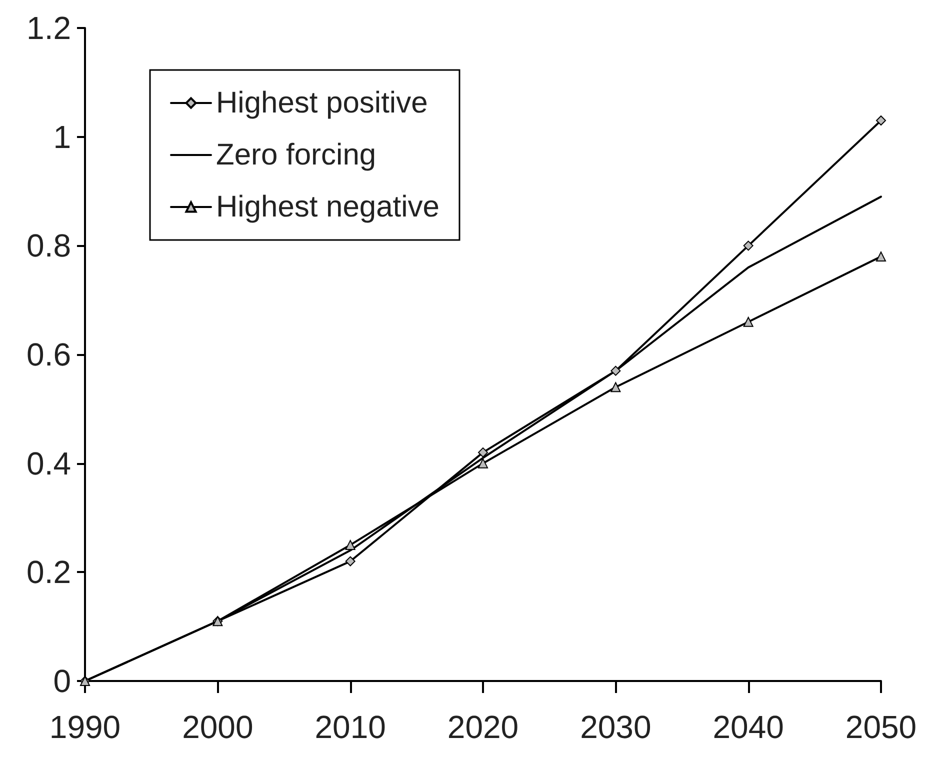  What do you see at coordinates (483, 727) in the screenshot?
I see `x-tick-label: 2020` at bounding box center [483, 727].